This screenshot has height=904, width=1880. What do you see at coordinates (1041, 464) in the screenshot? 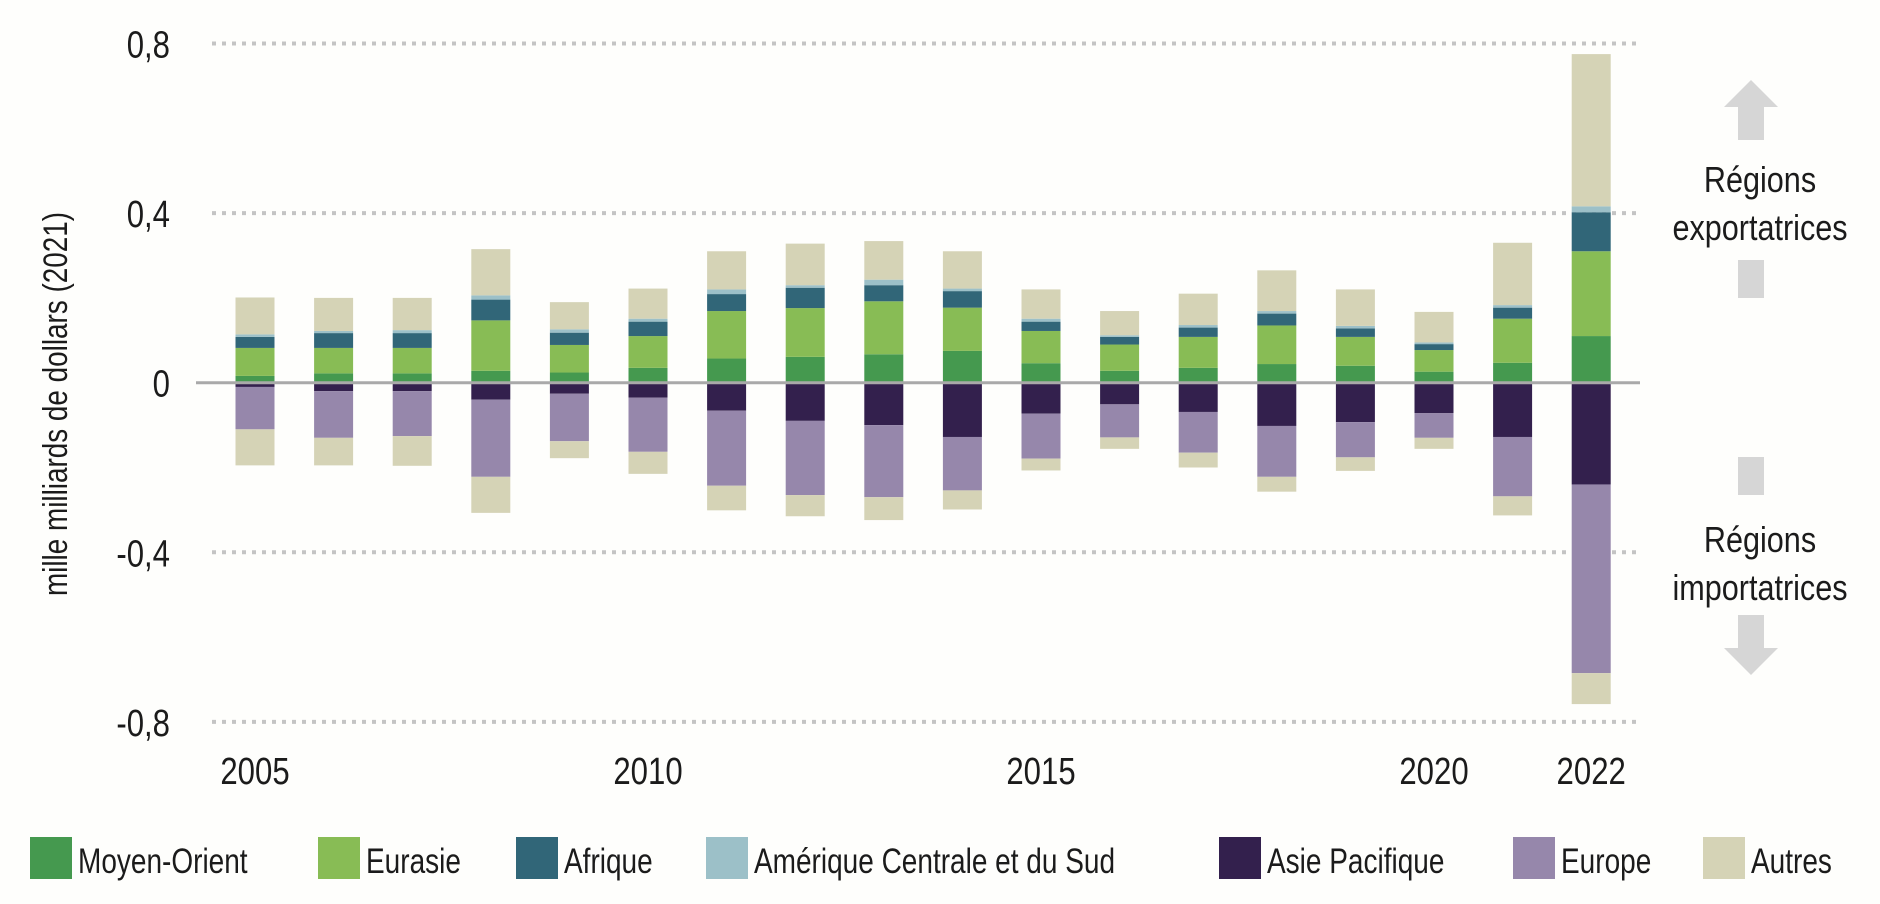
I see `segment-autres-neg-2015` at bounding box center [1041, 464].